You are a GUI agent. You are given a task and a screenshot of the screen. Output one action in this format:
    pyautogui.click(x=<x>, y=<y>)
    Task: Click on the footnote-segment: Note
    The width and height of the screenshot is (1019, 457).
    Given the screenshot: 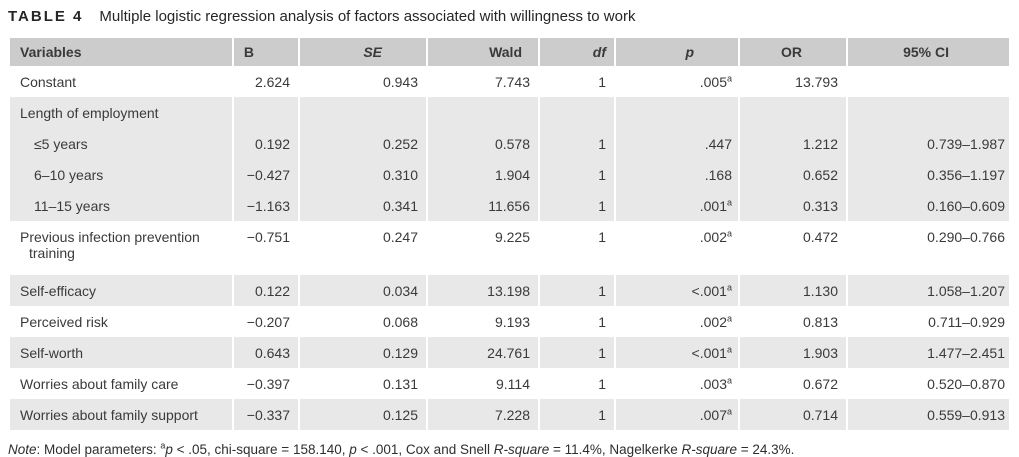 What is the action you would take?
    pyautogui.click(x=22, y=449)
    